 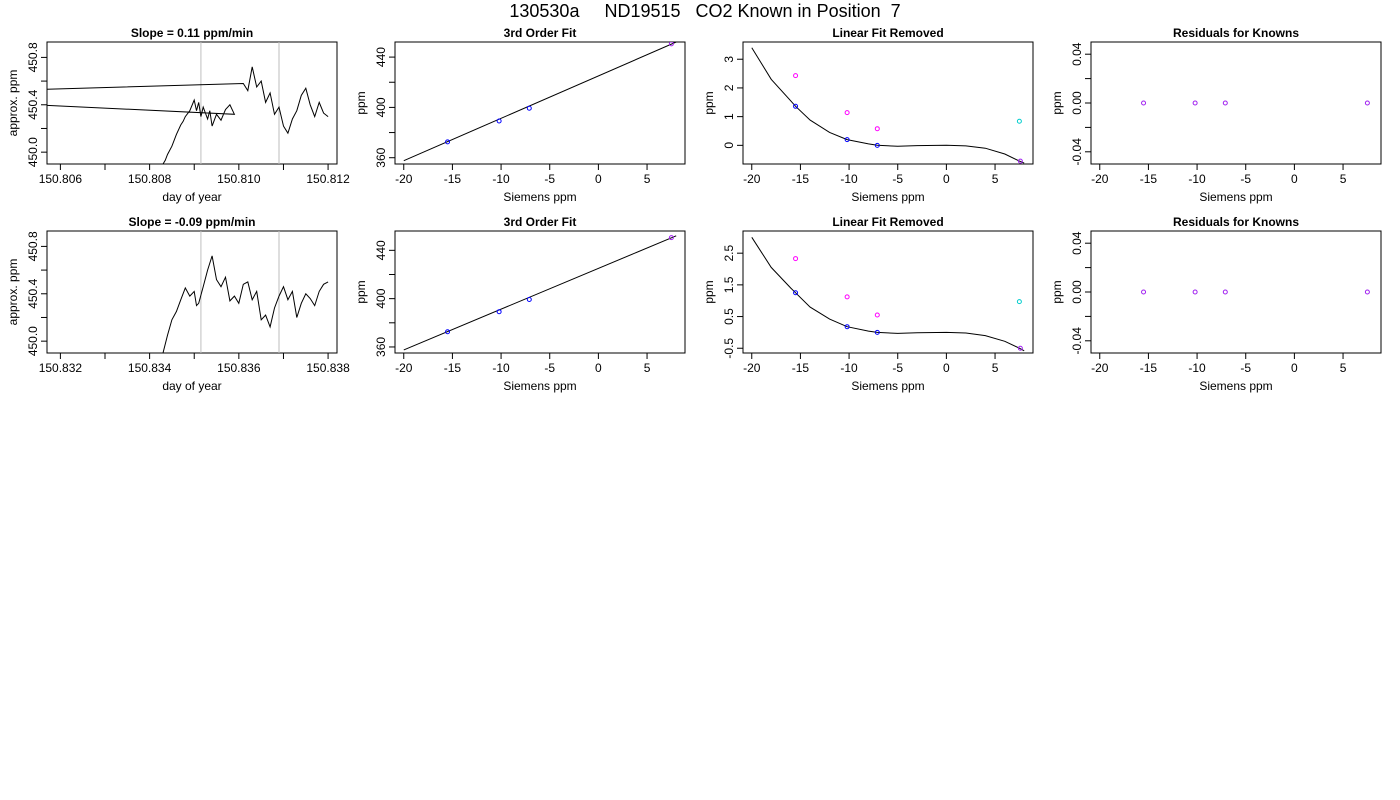 What do you see at coordinates (61, 179) in the screenshot?
I see `x-tick-label: 150.806` at bounding box center [61, 179].